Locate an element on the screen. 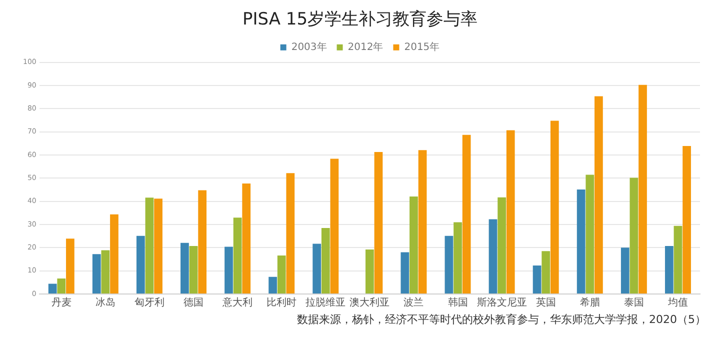 Image resolution: width=720 pixels, height=341 pixels. x-tick-label: 匈牙利 is located at coordinates (149, 302).